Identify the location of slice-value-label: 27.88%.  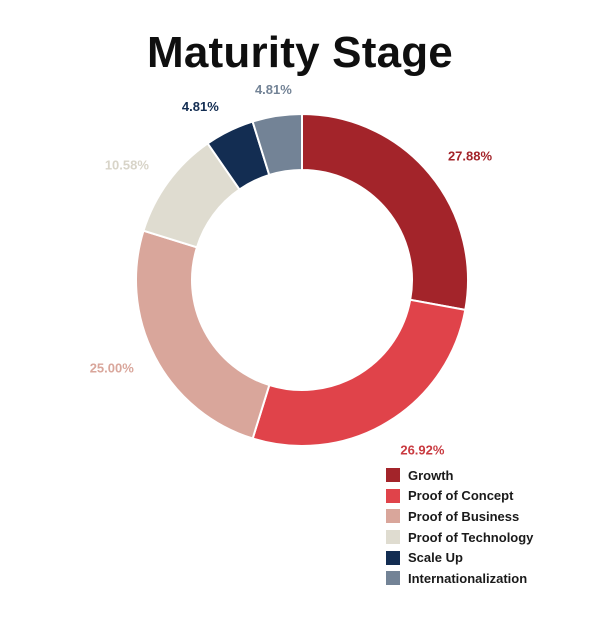
(470, 155).